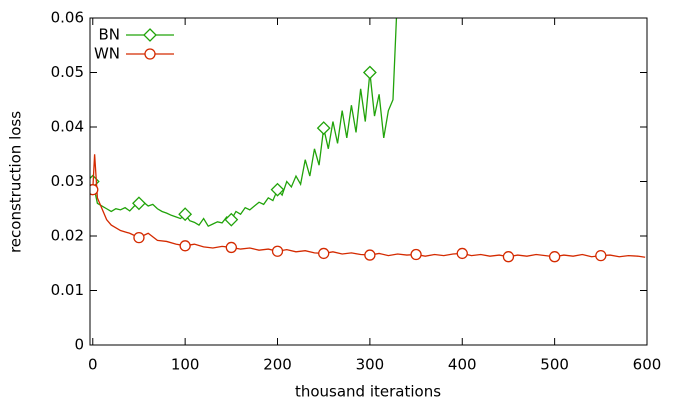 The width and height of the screenshot is (675, 410). Describe the element at coordinates (67, 72) in the screenshot. I see `y-tick-label: 0.05` at that location.